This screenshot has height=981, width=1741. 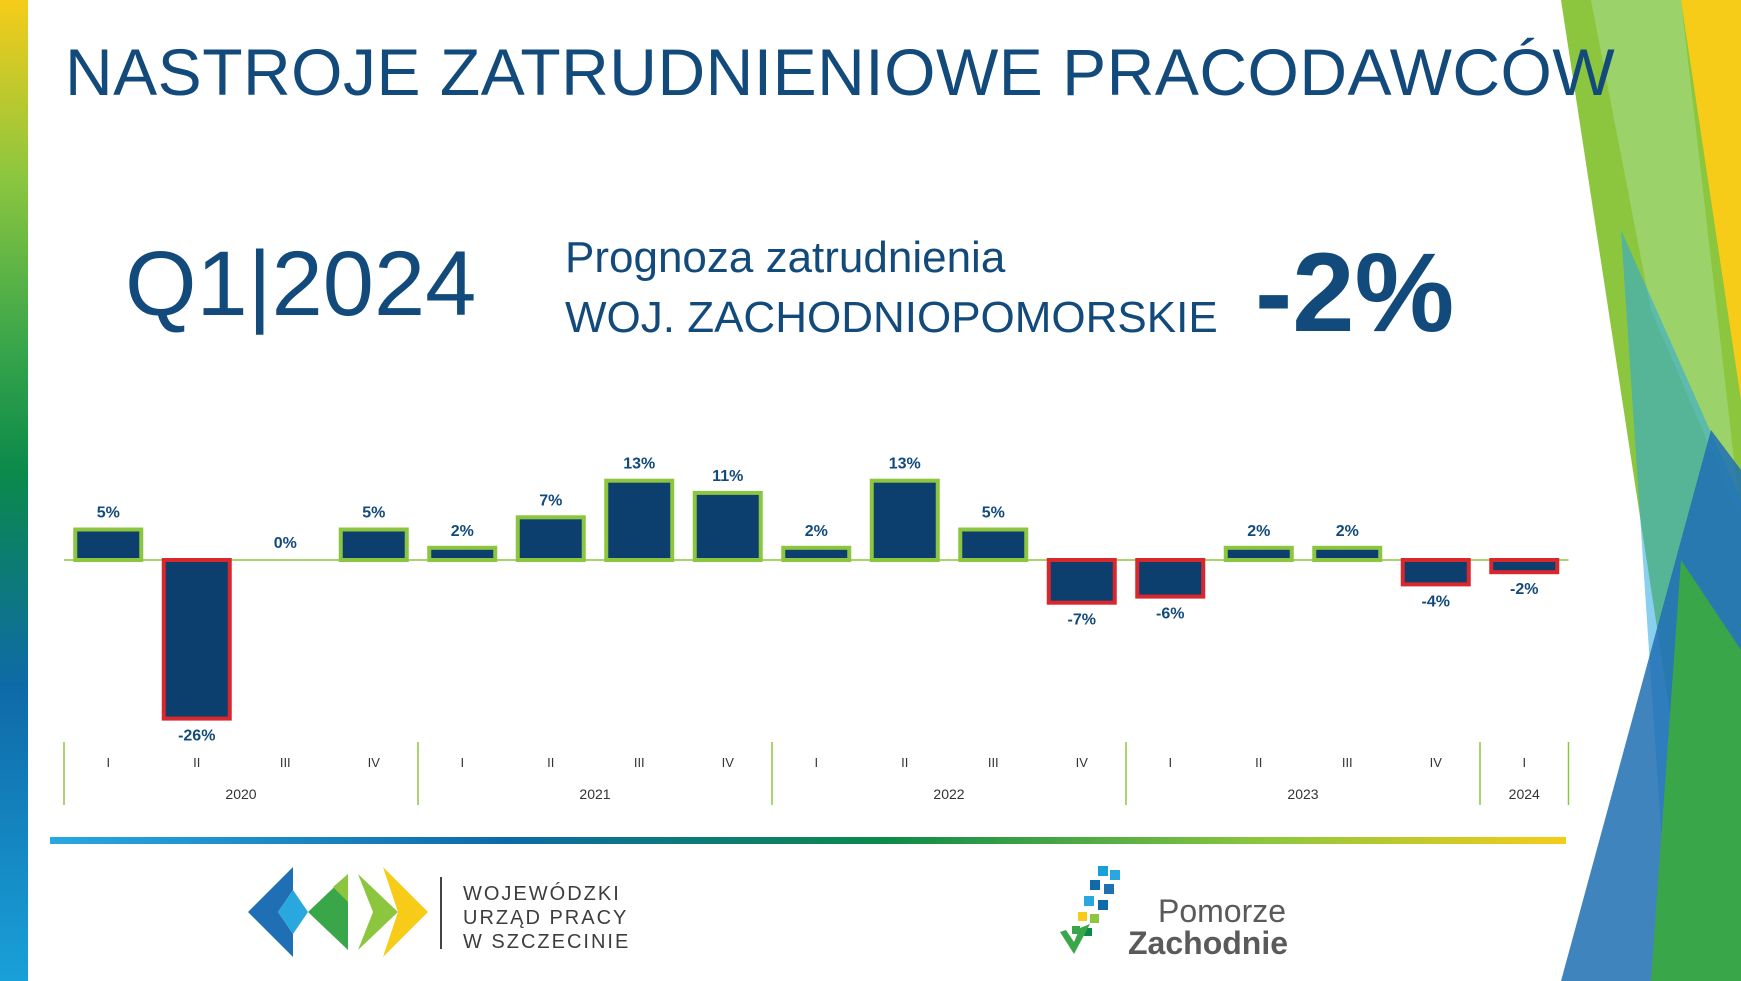 I want to click on chart-data-label: 0%, so click(x=285, y=543).